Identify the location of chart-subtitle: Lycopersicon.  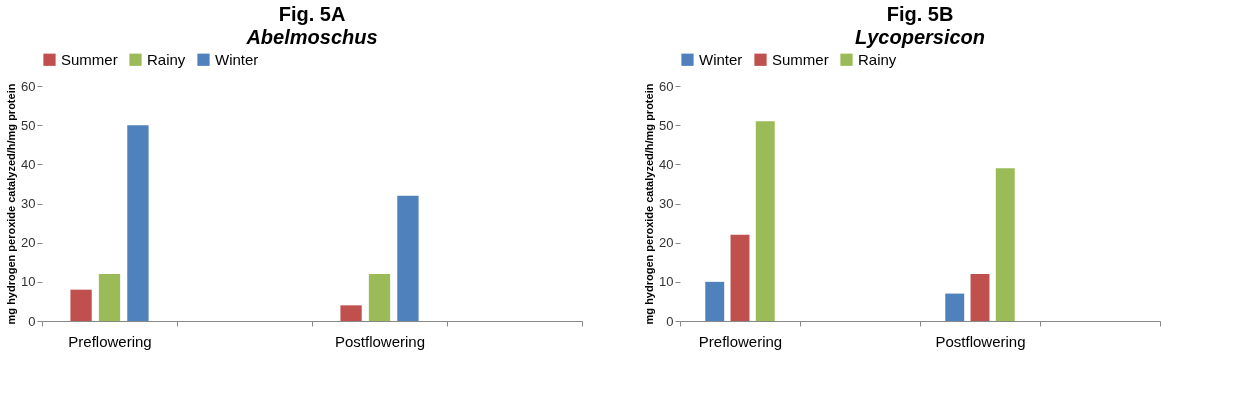
(920, 37).